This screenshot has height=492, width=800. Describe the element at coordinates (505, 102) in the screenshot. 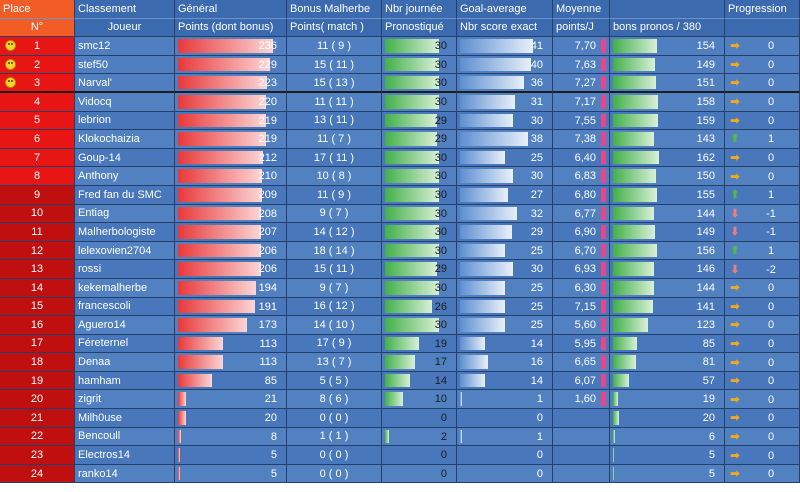

I see `exact-cell: 31` at that location.